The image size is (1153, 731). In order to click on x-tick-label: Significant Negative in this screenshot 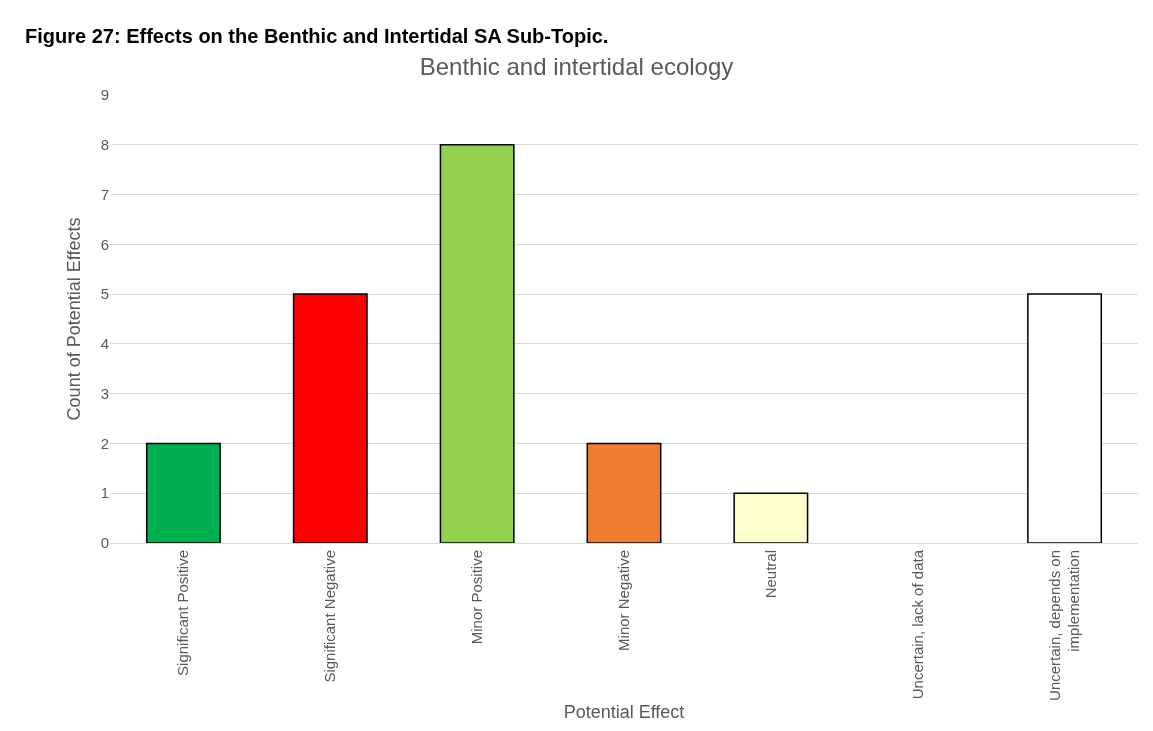, I will do `click(330, 616)`.